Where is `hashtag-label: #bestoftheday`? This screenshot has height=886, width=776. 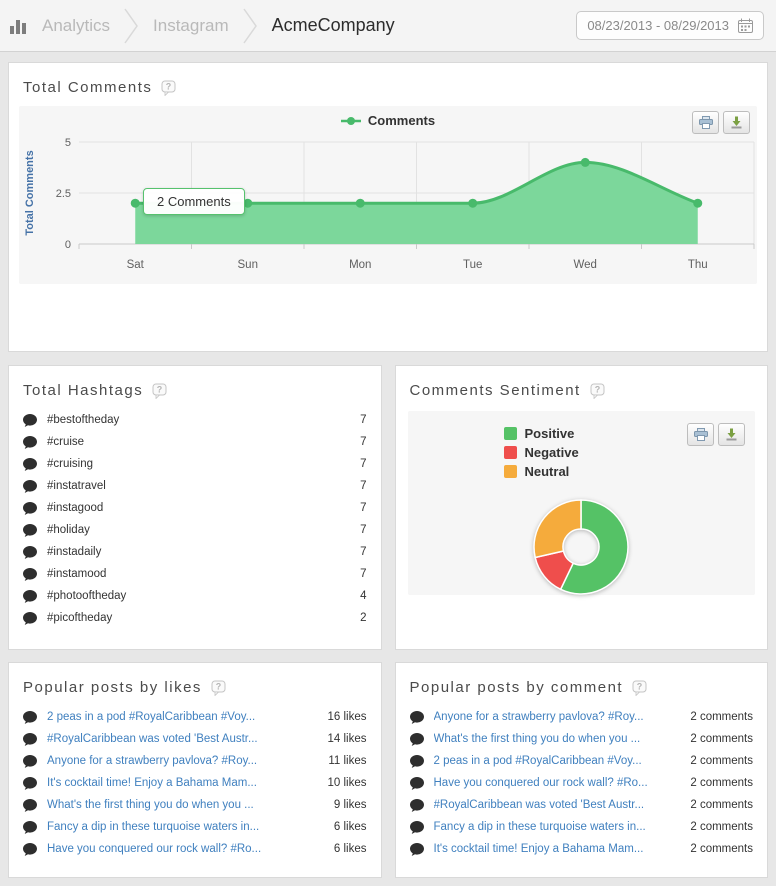 hashtag-label: #bestoftheday is located at coordinates (83, 420).